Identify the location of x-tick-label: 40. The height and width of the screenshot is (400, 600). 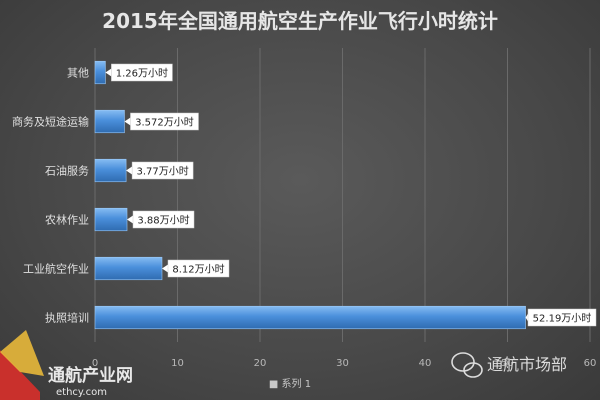
(425, 363).